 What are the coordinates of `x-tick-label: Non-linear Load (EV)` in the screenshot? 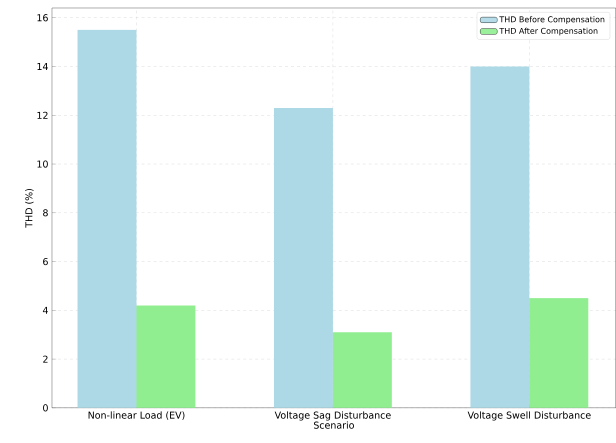 It's located at (136, 415).